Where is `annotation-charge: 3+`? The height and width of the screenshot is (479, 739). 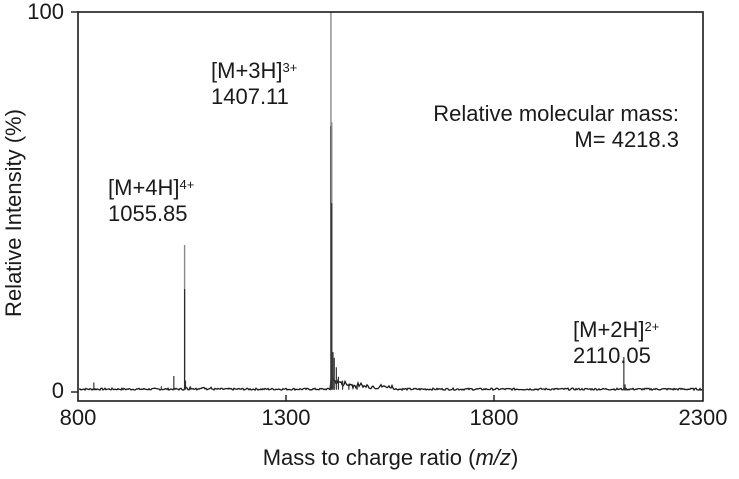 annotation-charge: 3+ is located at coordinates (290, 67).